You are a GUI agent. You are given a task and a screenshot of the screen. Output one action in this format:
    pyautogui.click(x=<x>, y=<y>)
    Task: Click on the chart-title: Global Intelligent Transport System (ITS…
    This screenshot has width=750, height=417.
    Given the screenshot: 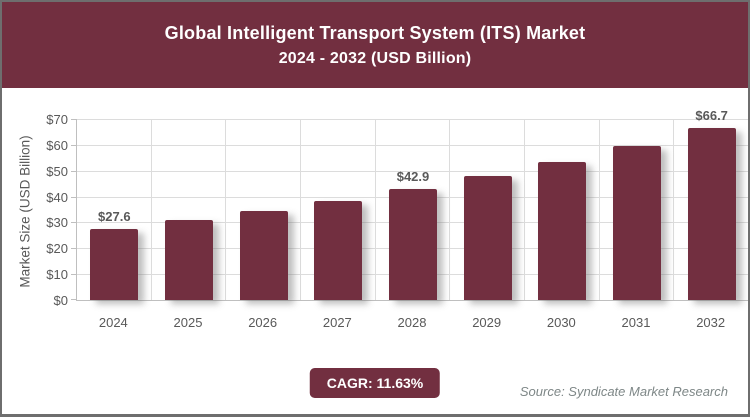 What is the action you would take?
    pyautogui.click(x=375, y=32)
    